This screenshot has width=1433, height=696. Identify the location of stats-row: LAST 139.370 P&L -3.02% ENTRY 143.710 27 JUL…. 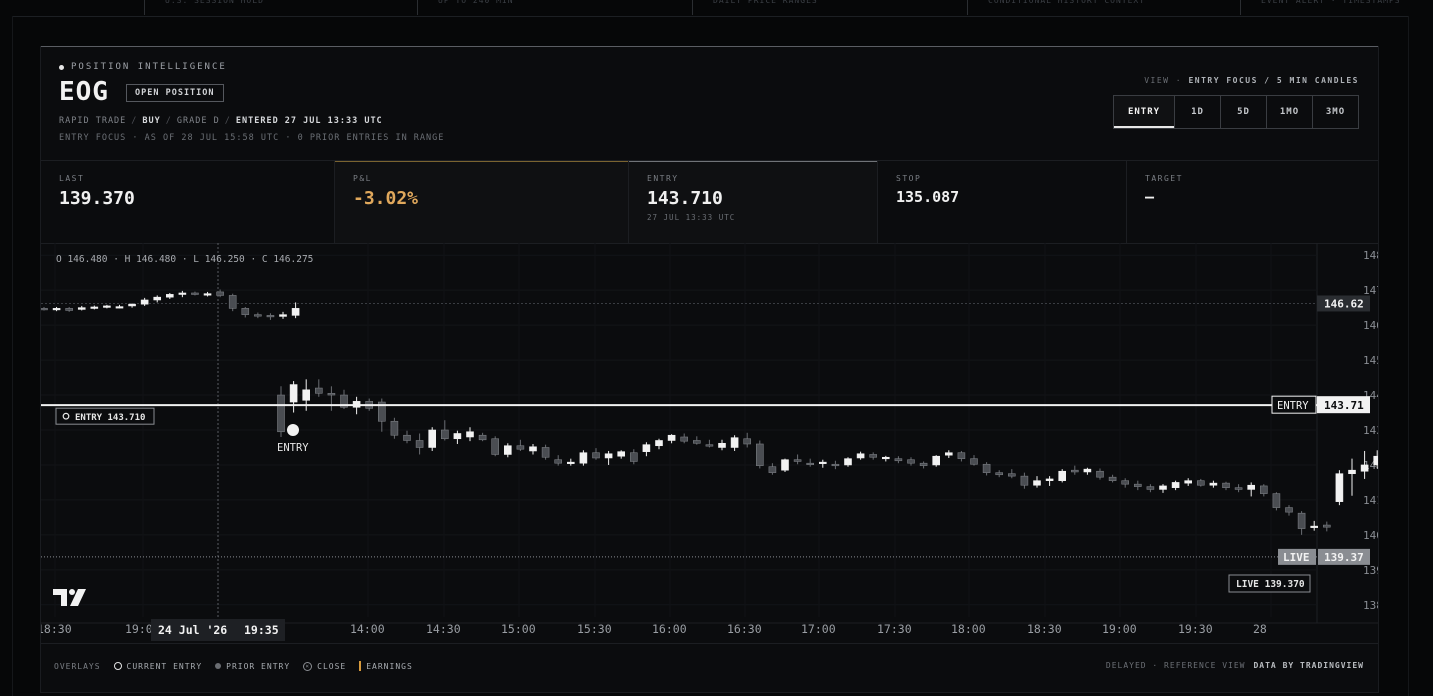
(709, 202).